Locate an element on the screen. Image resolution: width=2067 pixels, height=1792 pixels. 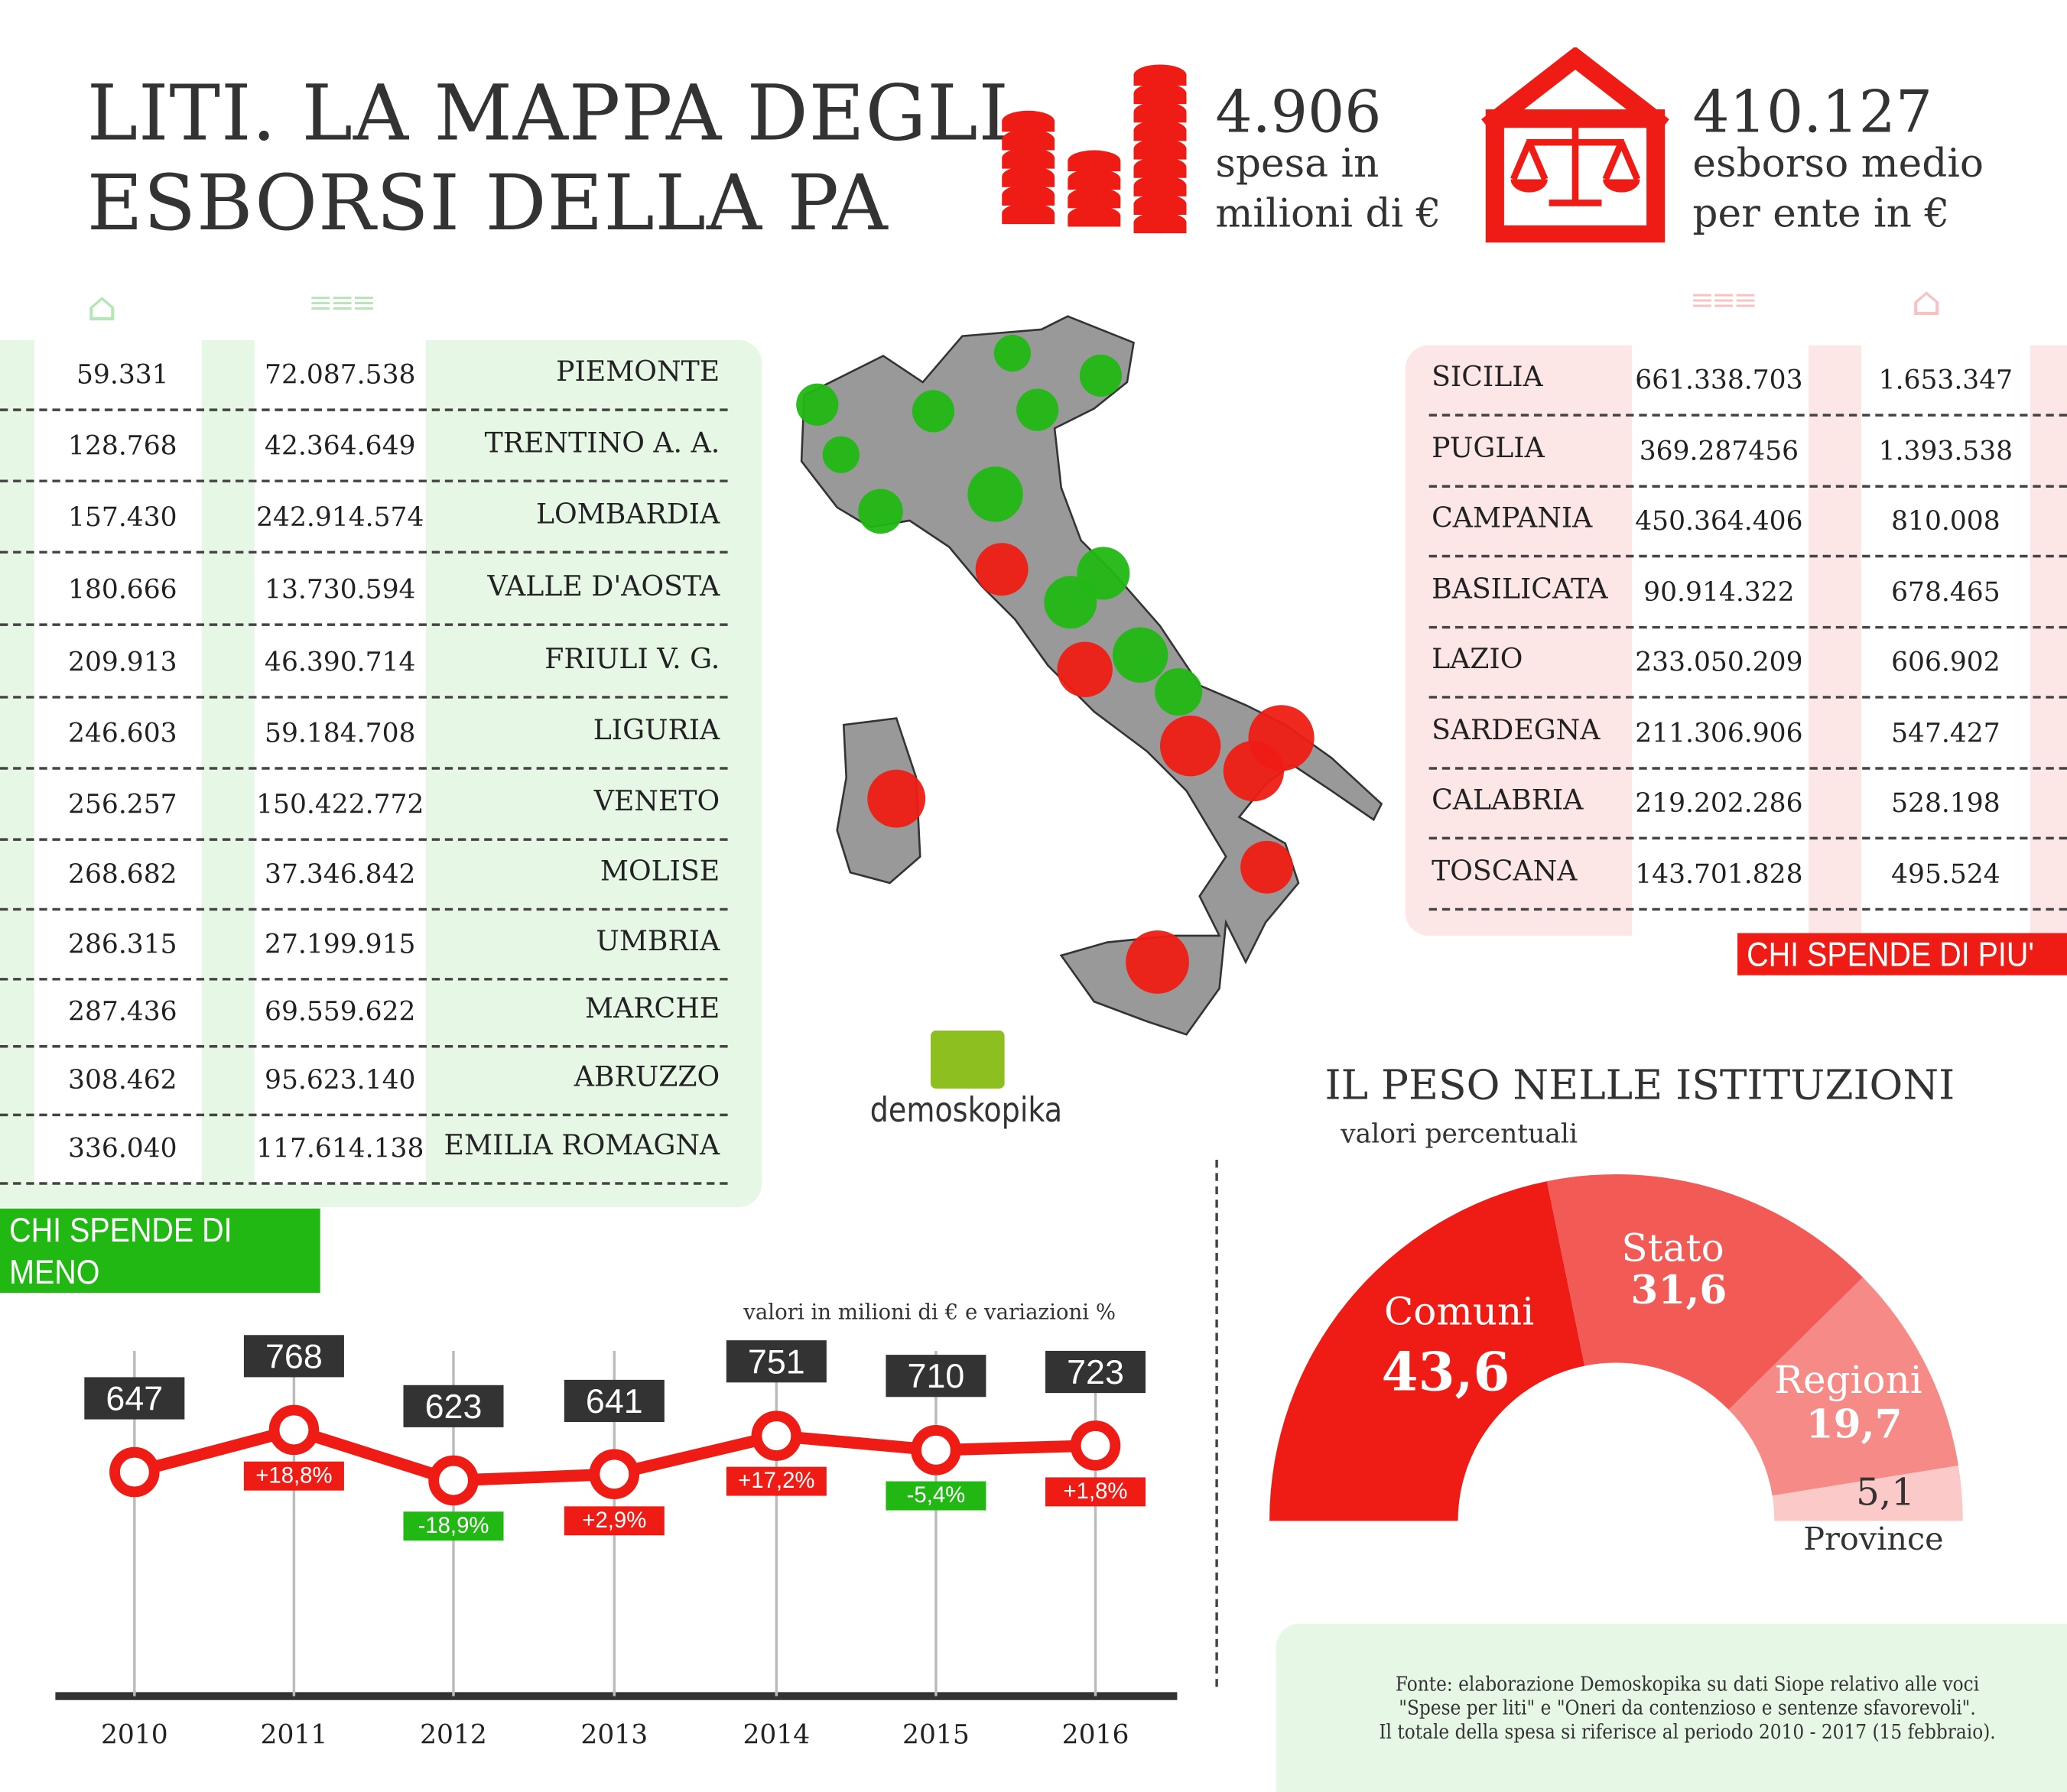
x-tick-label: 2012 is located at coordinates (453, 1734).